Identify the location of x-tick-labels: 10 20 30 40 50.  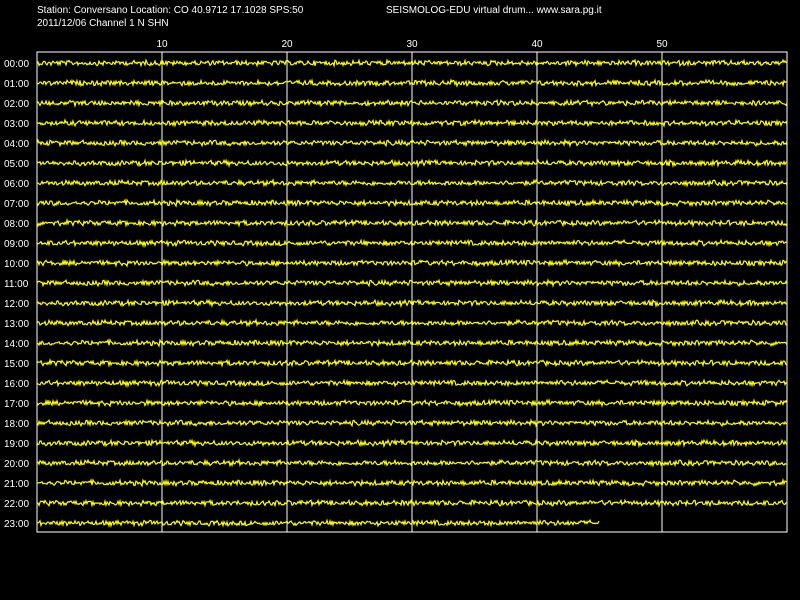
(412, 44).